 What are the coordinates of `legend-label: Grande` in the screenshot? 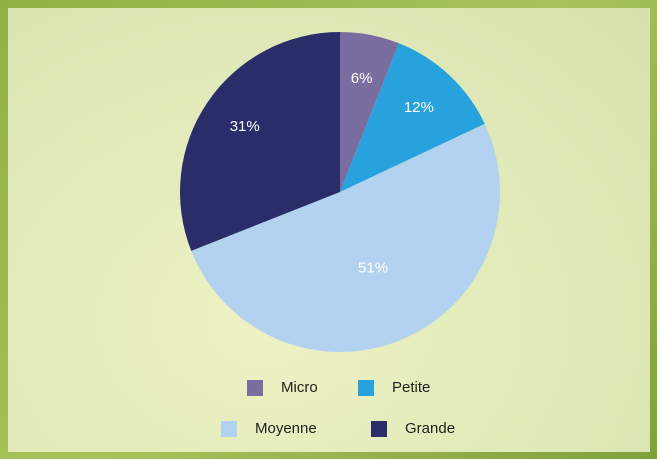 It's located at (430, 428).